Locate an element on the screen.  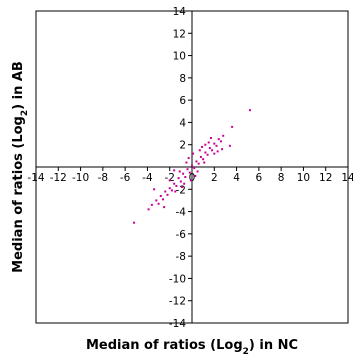
y-tick-label: 6 is located at coordinates (182, 101).